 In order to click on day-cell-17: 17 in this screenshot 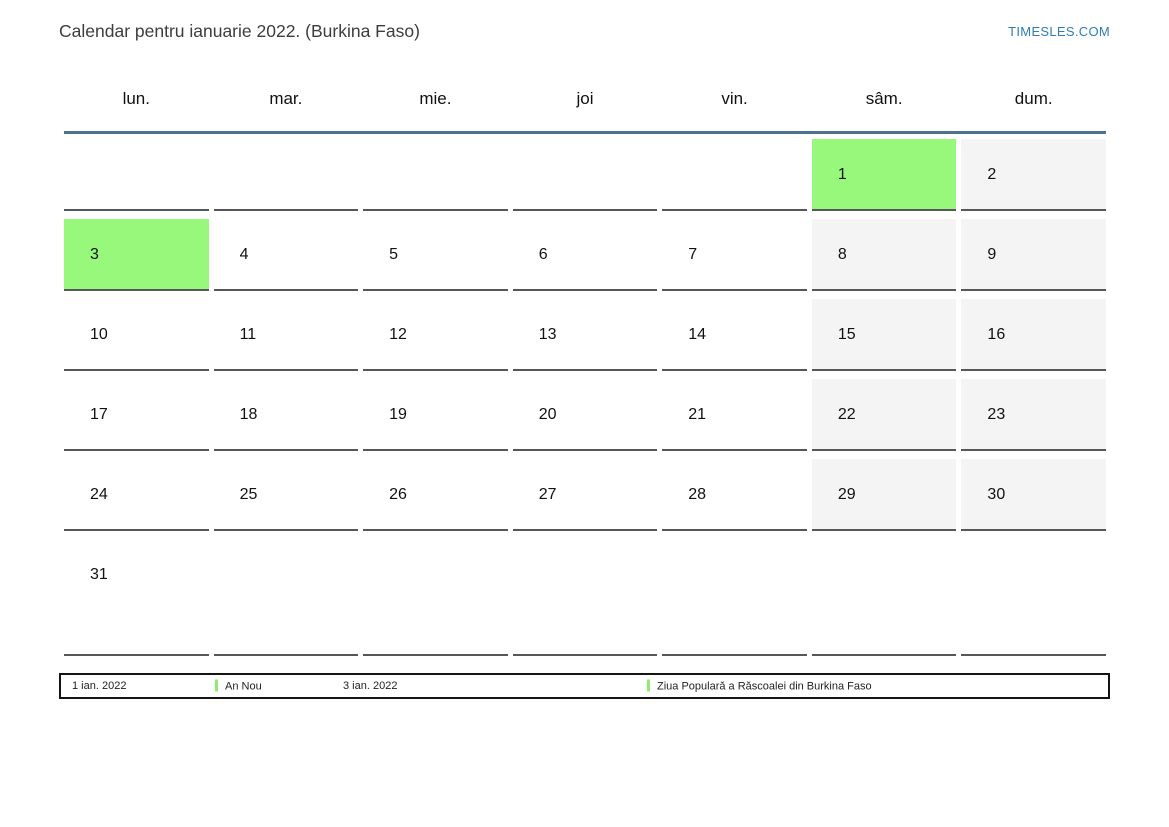, I will do `click(136, 415)`.